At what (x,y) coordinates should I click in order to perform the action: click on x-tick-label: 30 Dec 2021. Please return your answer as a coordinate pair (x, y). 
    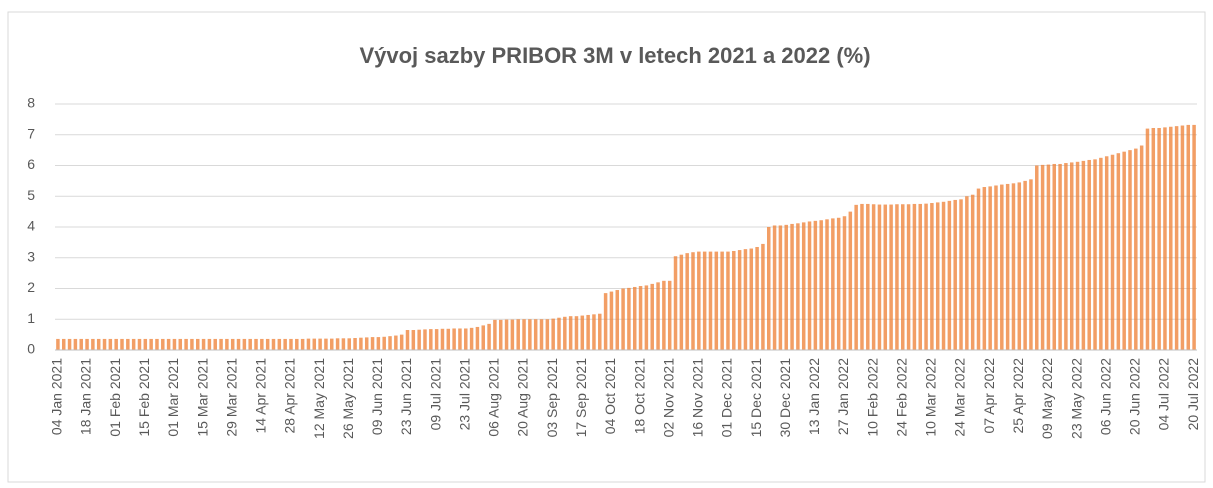
    Looking at the image, I should click on (785, 398).